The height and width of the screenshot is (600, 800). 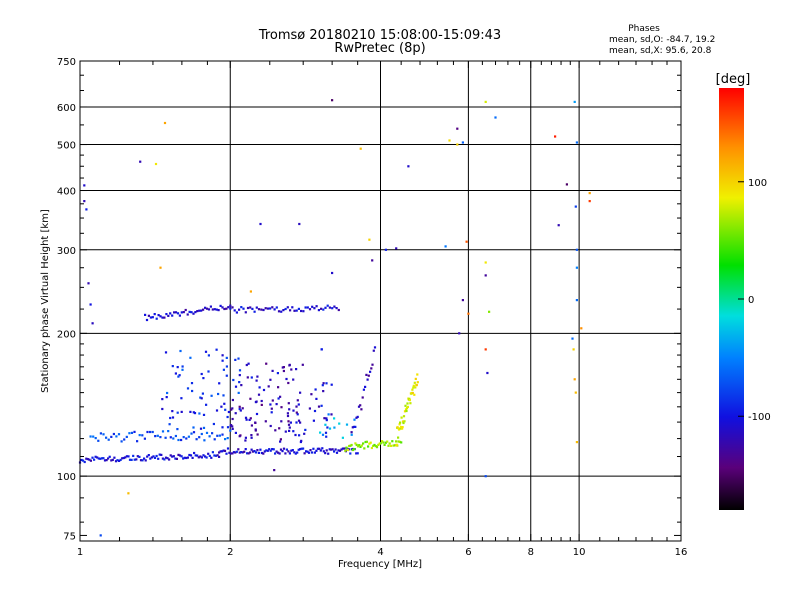 I want to click on stats-heading: Phases, so click(x=644, y=29).